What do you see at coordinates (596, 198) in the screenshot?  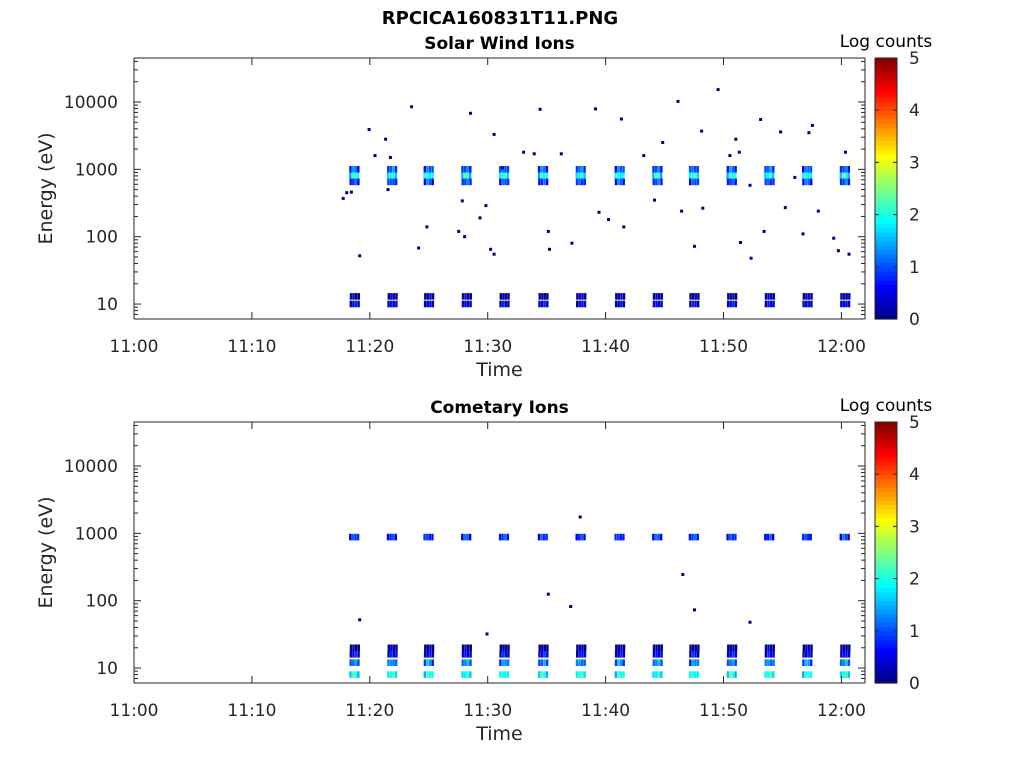 I see `spectrogram-cells` at bounding box center [596, 198].